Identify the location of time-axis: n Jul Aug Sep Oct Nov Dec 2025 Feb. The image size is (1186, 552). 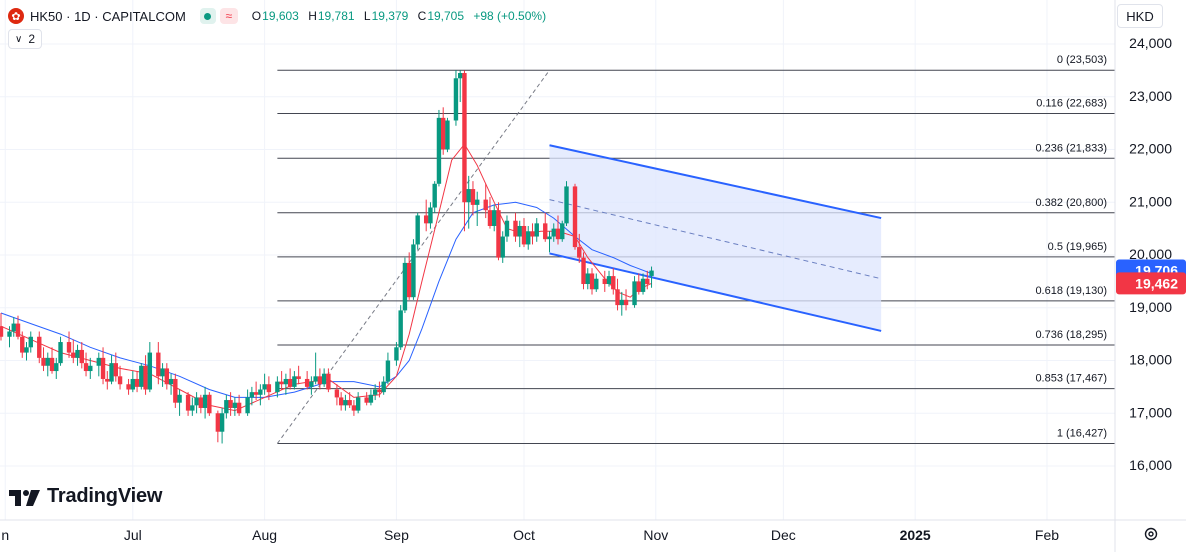
(530, 535).